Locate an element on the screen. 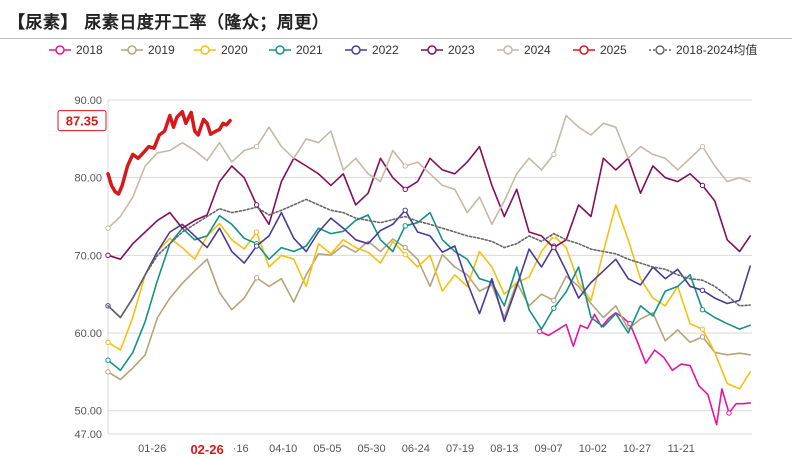  y-axis: 90.00 80.00 70.00 60.00 50.00 47.00 is located at coordinates (88, 268).